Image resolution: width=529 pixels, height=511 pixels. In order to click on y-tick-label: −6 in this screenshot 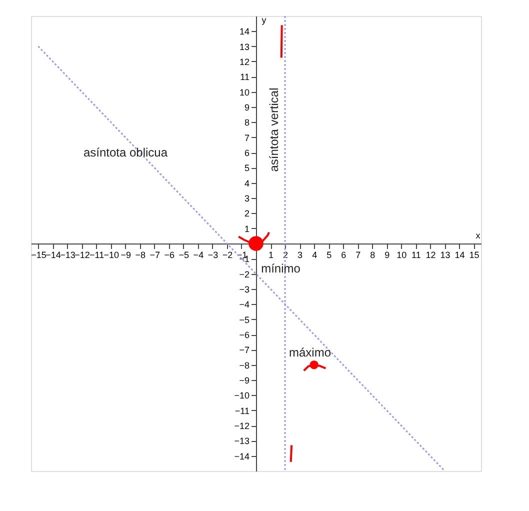, I will do `click(244, 335)`.